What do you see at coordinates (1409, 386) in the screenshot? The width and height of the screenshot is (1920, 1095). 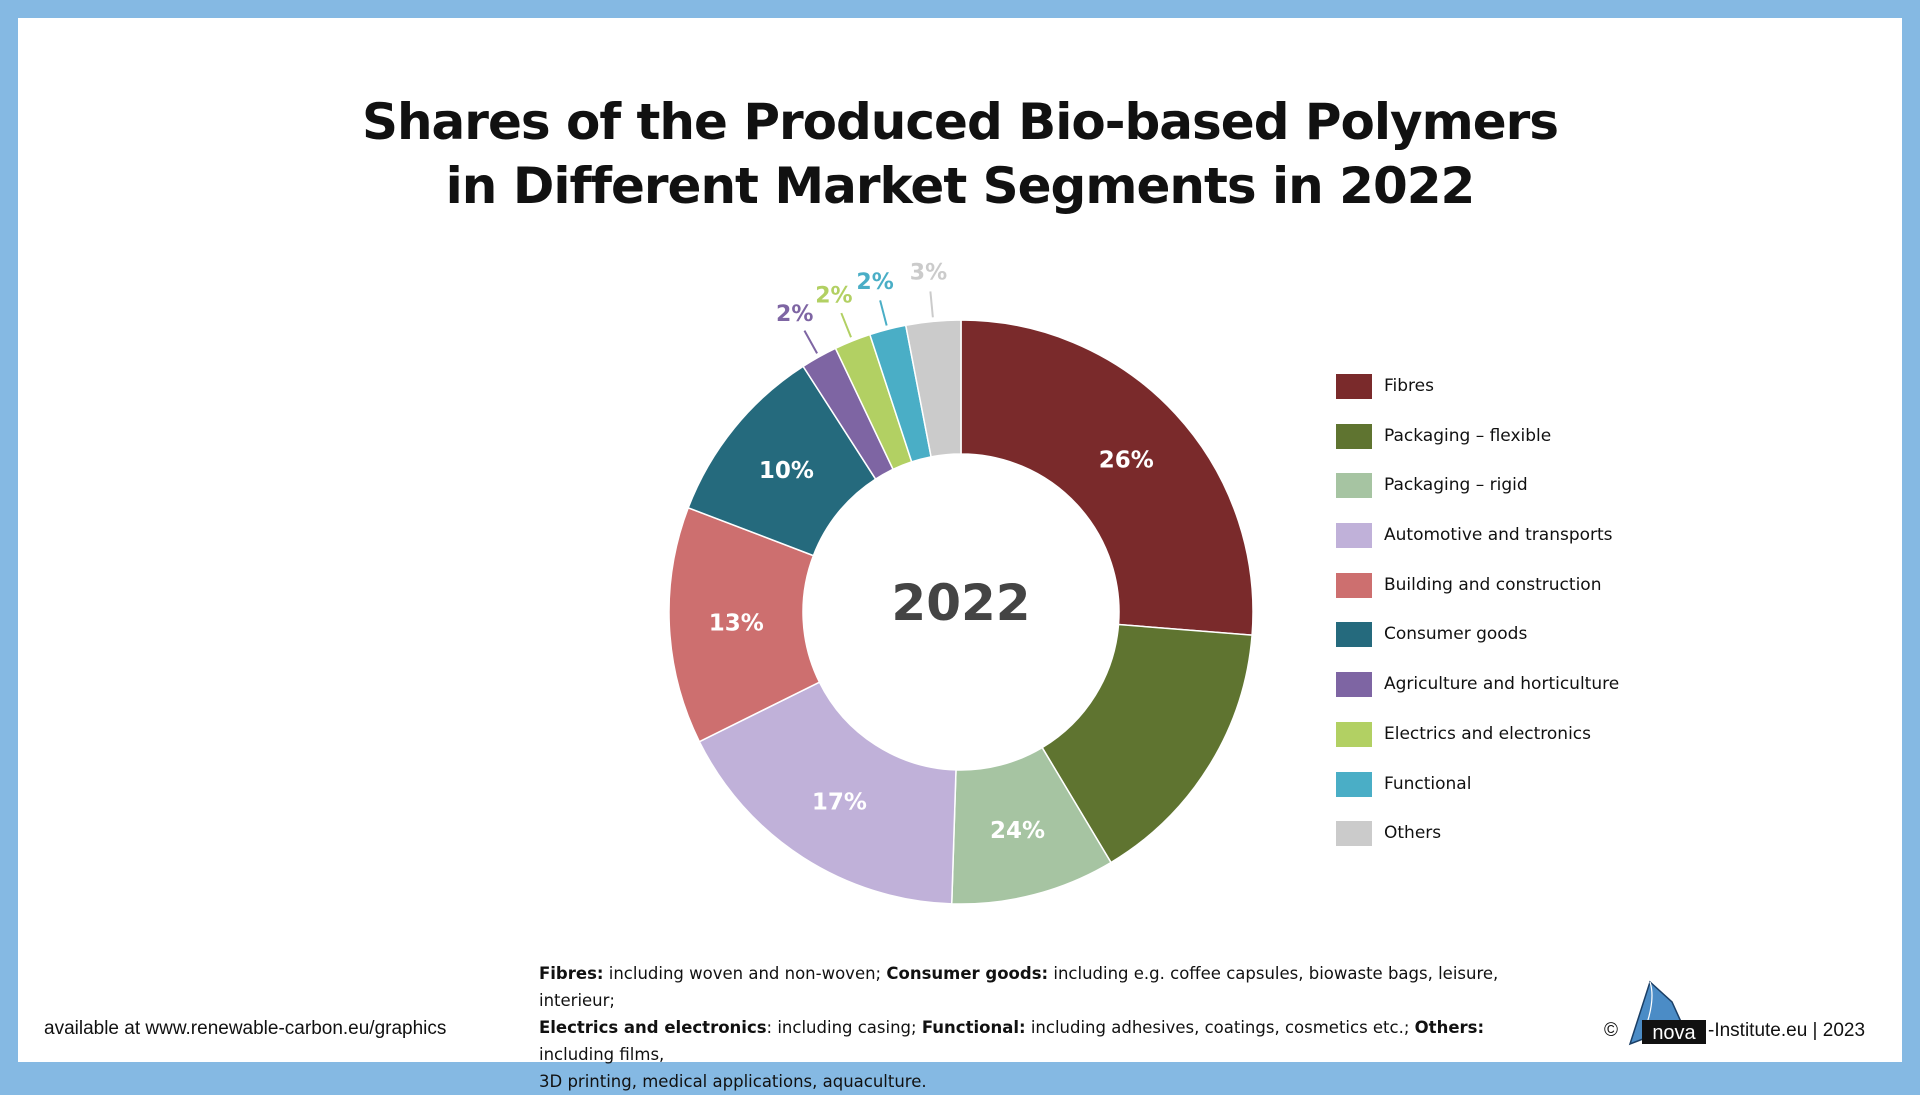 I see `legend-label: Fibres` at bounding box center [1409, 386].